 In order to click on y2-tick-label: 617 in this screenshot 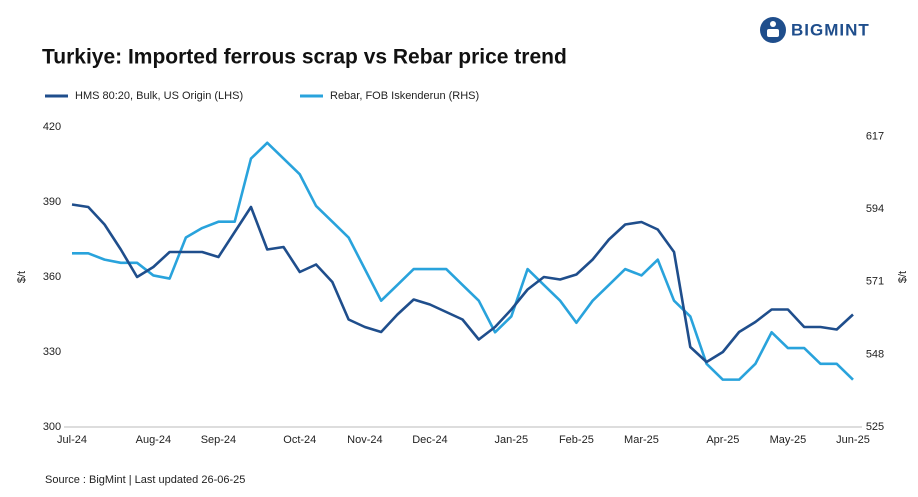, I will do `click(875, 136)`.